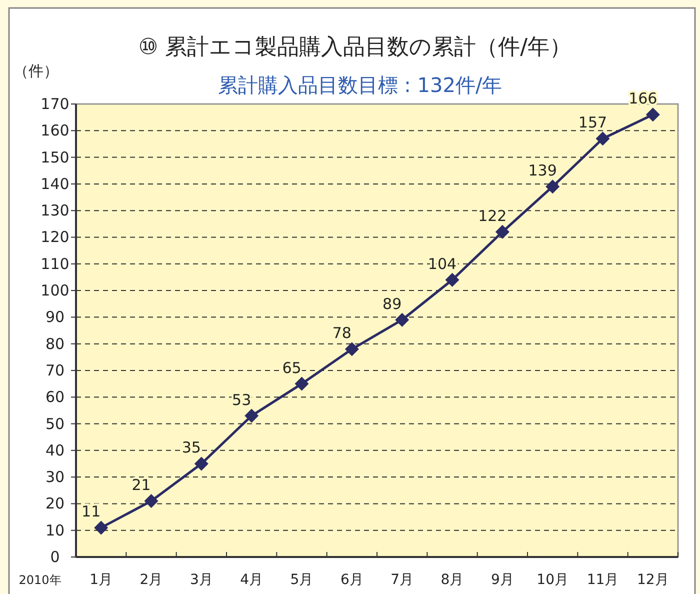  What do you see at coordinates (55, 291) in the screenshot?
I see `y-tick-label: 100` at bounding box center [55, 291].